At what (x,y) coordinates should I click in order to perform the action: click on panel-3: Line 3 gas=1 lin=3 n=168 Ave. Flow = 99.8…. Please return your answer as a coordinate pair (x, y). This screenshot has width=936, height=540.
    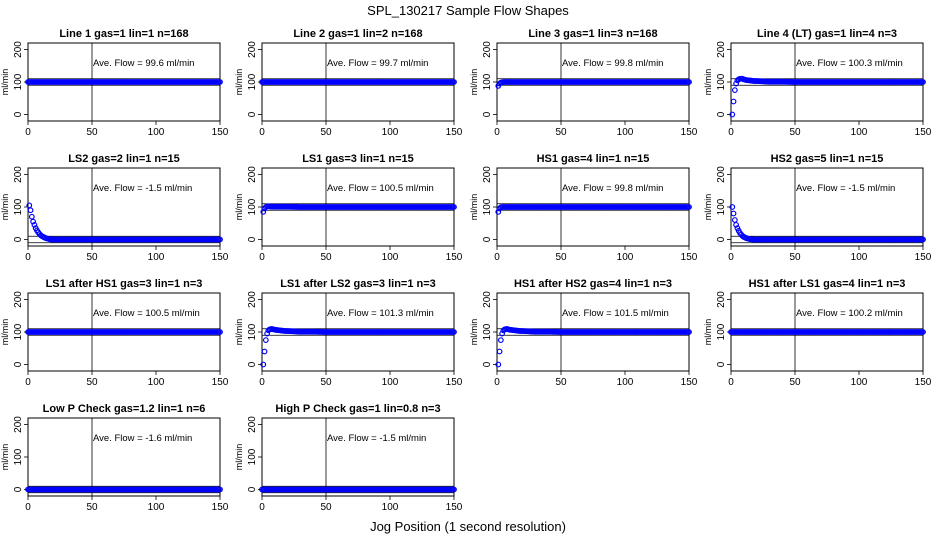
    Looking at the image, I should click on (583, 83).